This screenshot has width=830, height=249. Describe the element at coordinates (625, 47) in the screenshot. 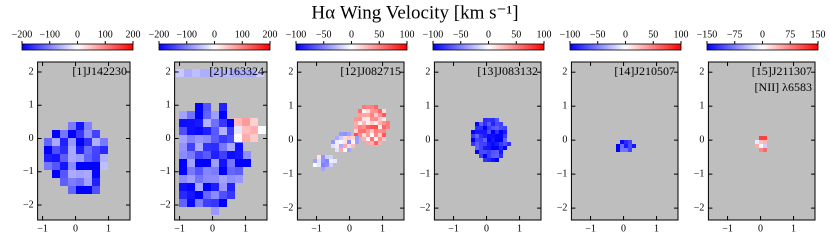

I see `colorbar` at that location.